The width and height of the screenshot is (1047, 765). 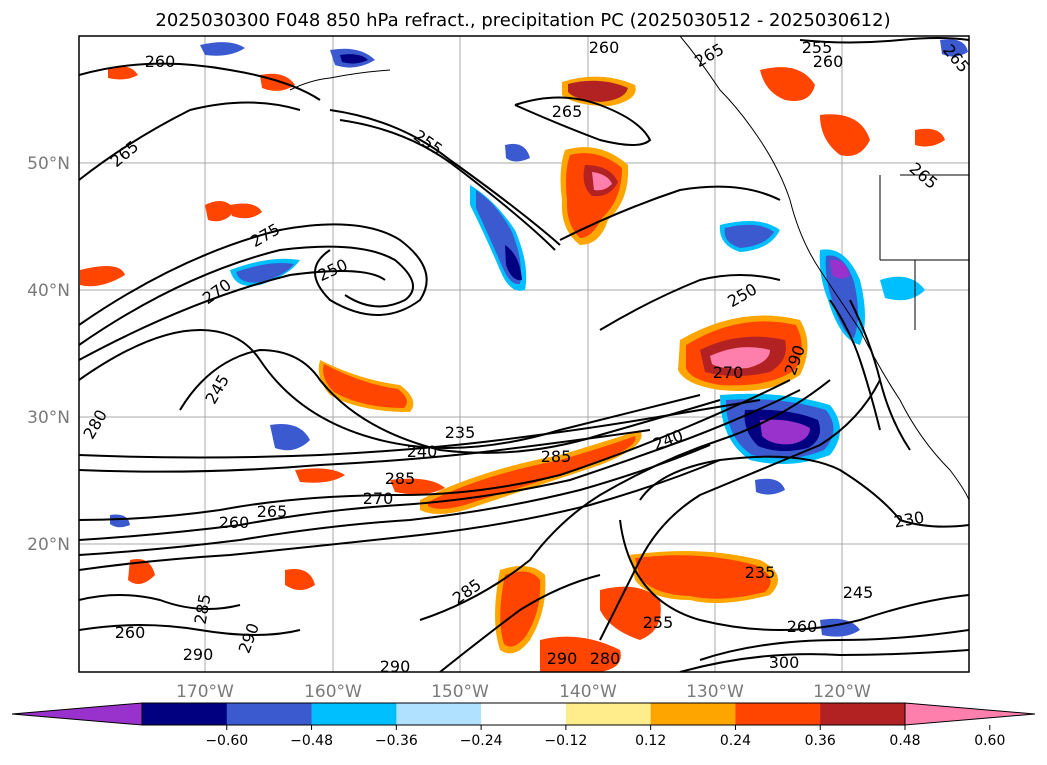 What do you see at coordinates (396, 741) in the screenshot?
I see `colorbar-tick-label: −0.36` at bounding box center [396, 741].